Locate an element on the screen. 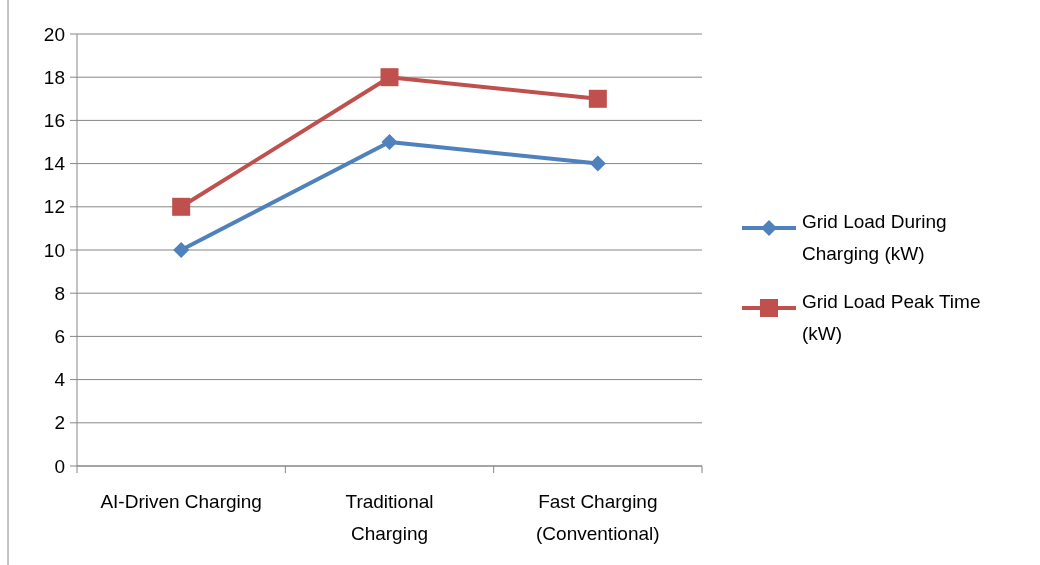 Image resolution: width=1040 pixels, height=565 pixels. y-tick-label: 0 is located at coordinates (59, 466).